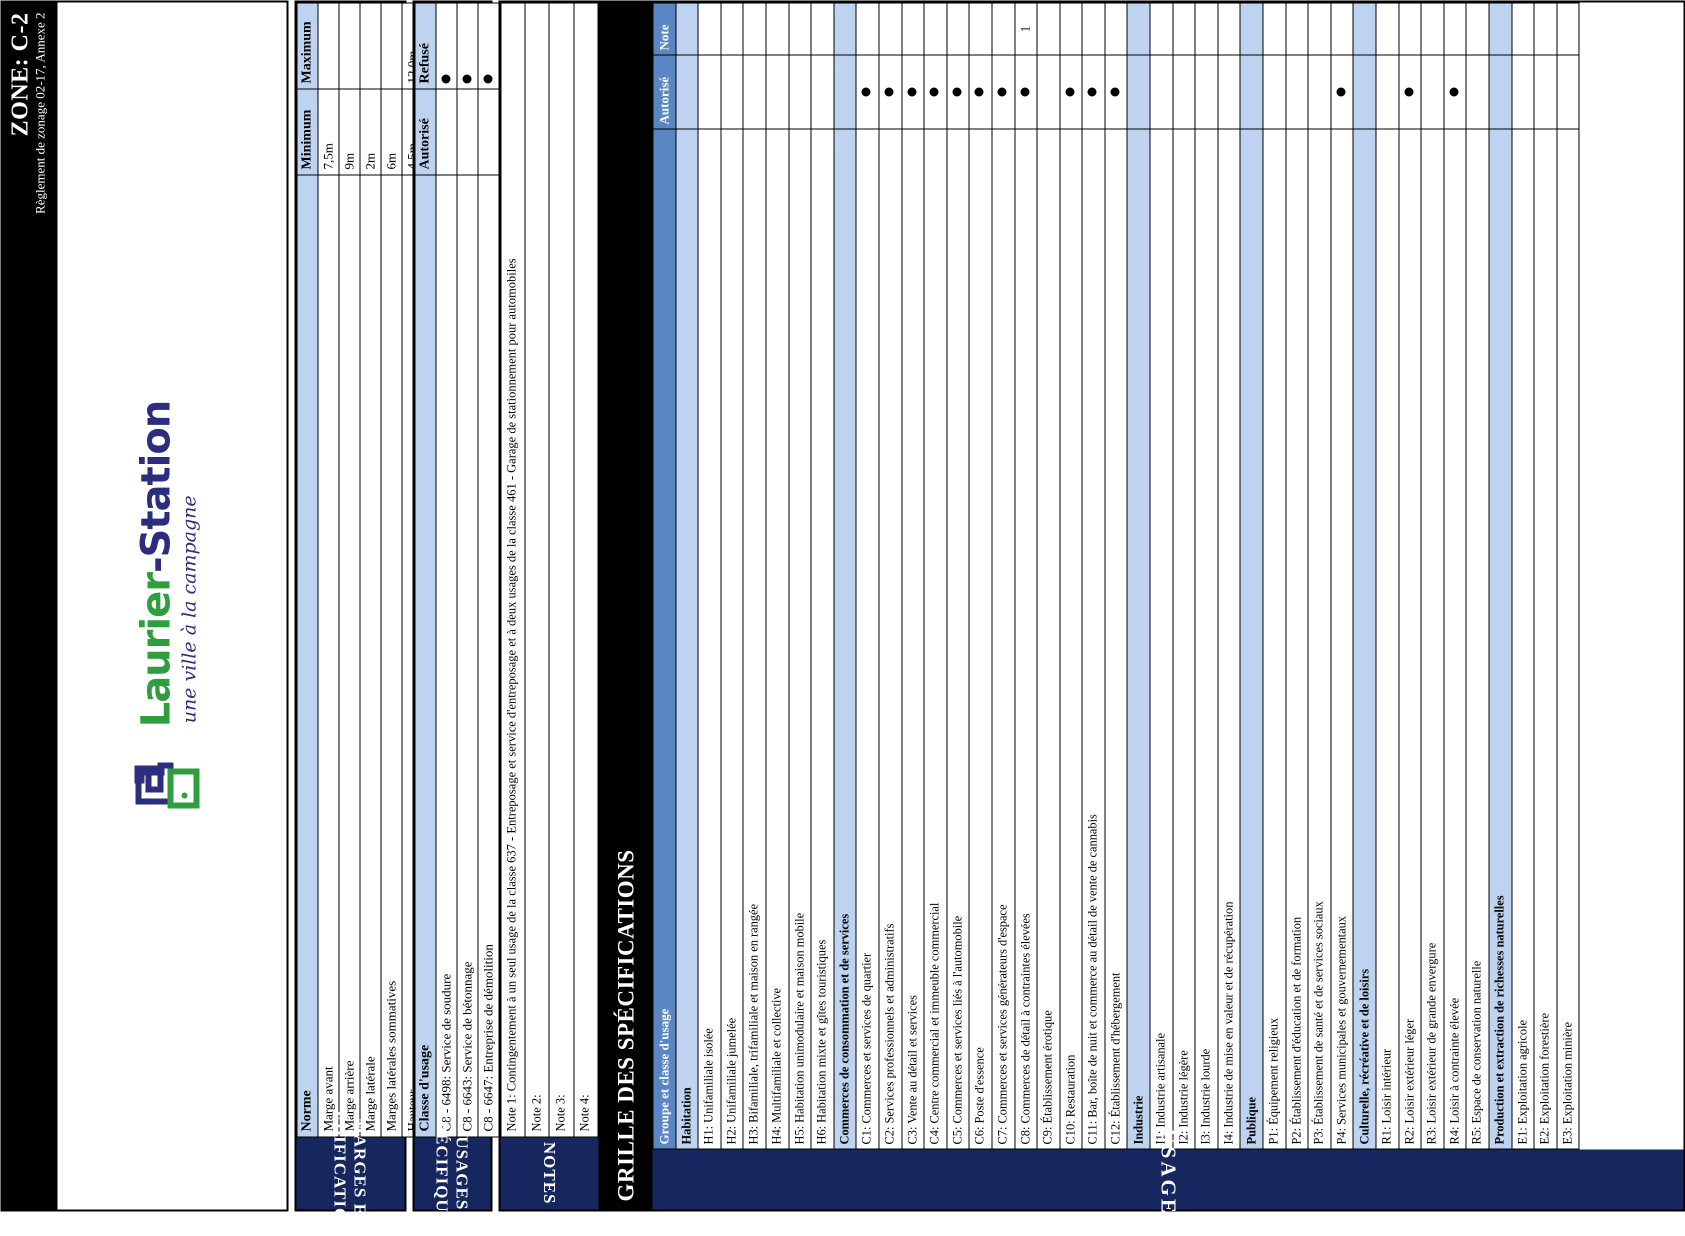  I want to click on note-row: Note 2:, so click(536, 569).